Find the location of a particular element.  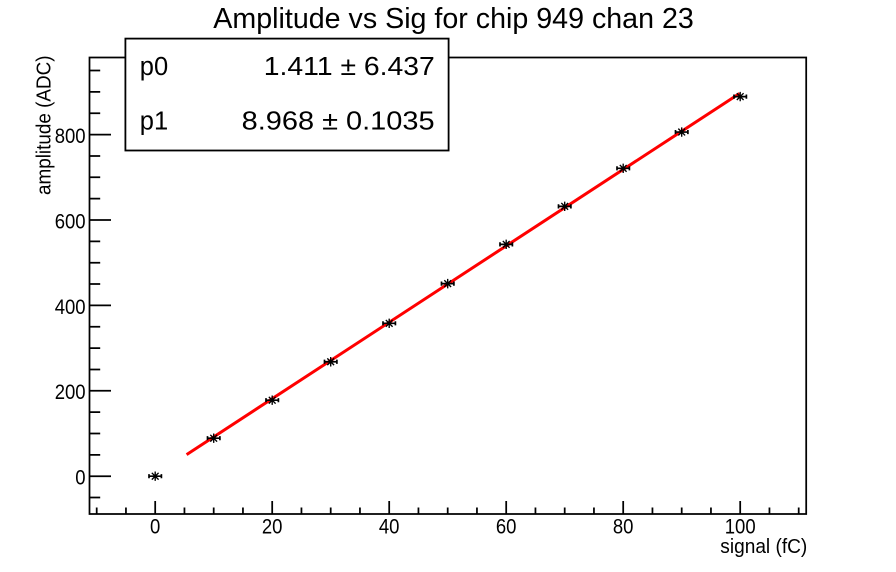

svg-text: 20 is located at coordinates (272, 527).